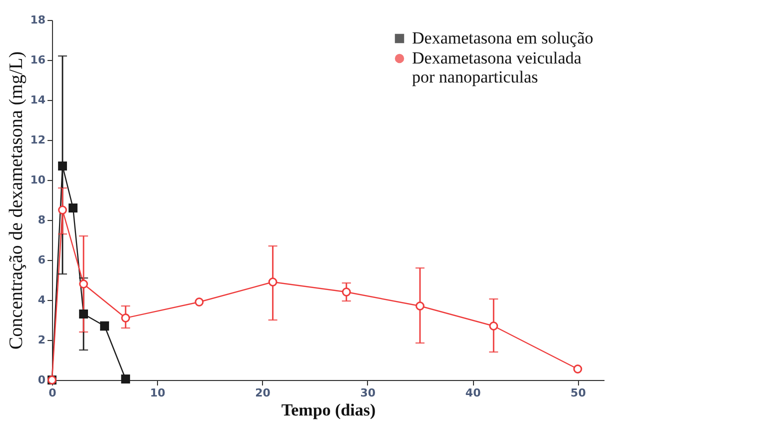 The width and height of the screenshot is (766, 439). I want to click on y-tick-label: 14, so click(38, 100).